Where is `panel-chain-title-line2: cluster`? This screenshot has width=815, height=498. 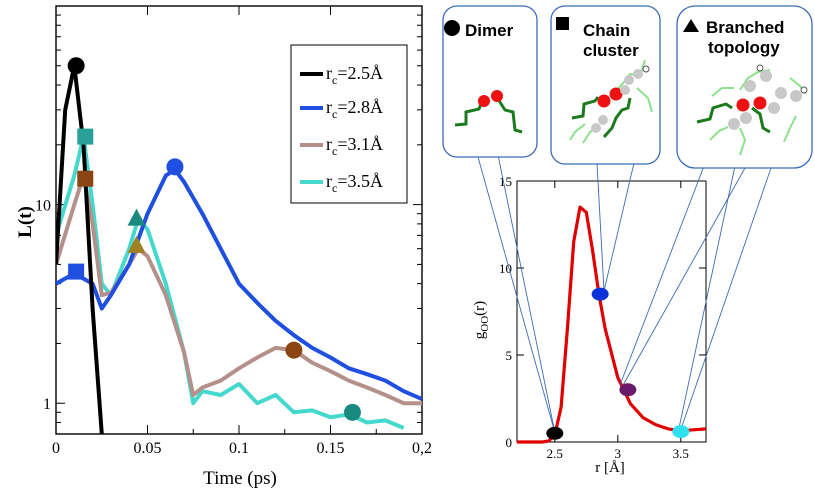 panel-chain-title-line2: cluster is located at coordinates (611, 50).